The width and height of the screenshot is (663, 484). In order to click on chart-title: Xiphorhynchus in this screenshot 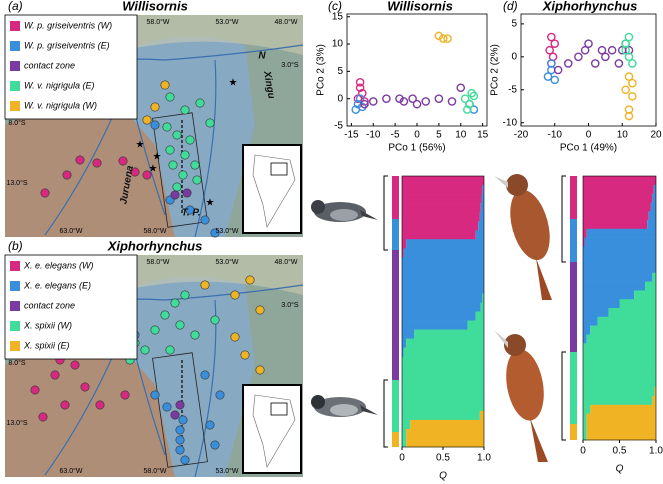, I will do `click(590, 6)`.